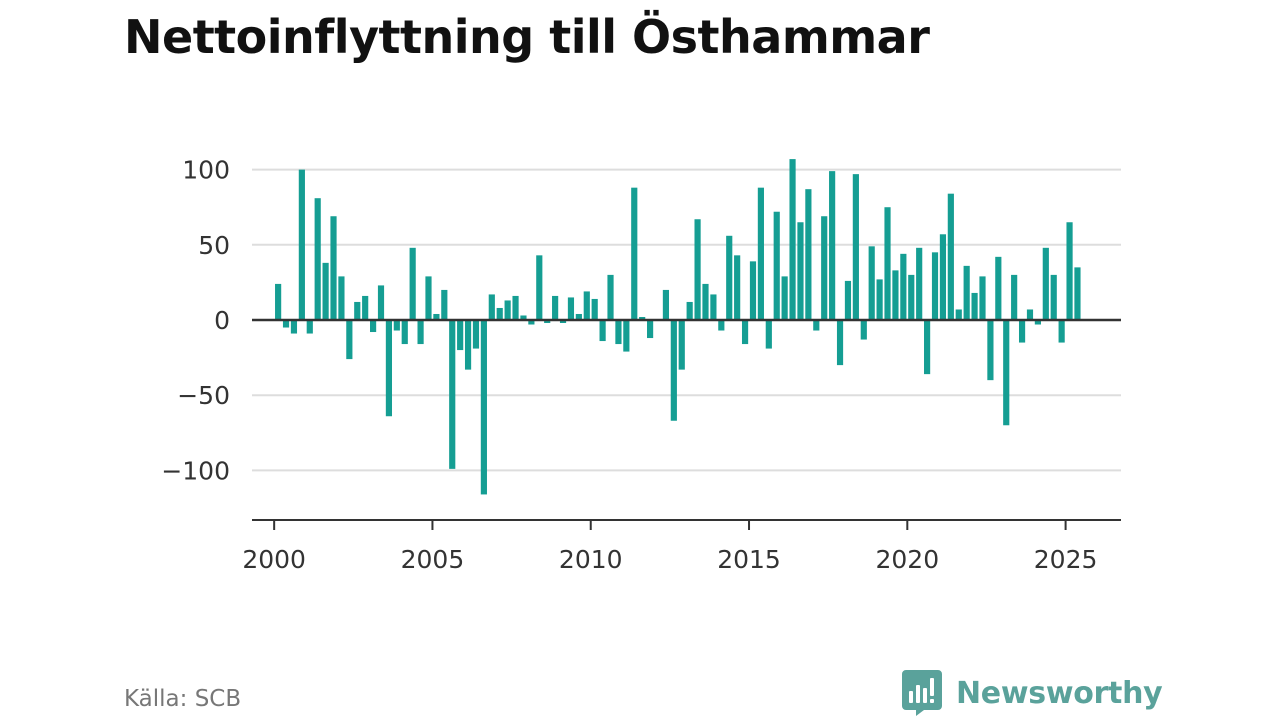 The height and width of the screenshot is (720, 1280). I want to click on source-note: Källa: SCB, so click(183, 699).